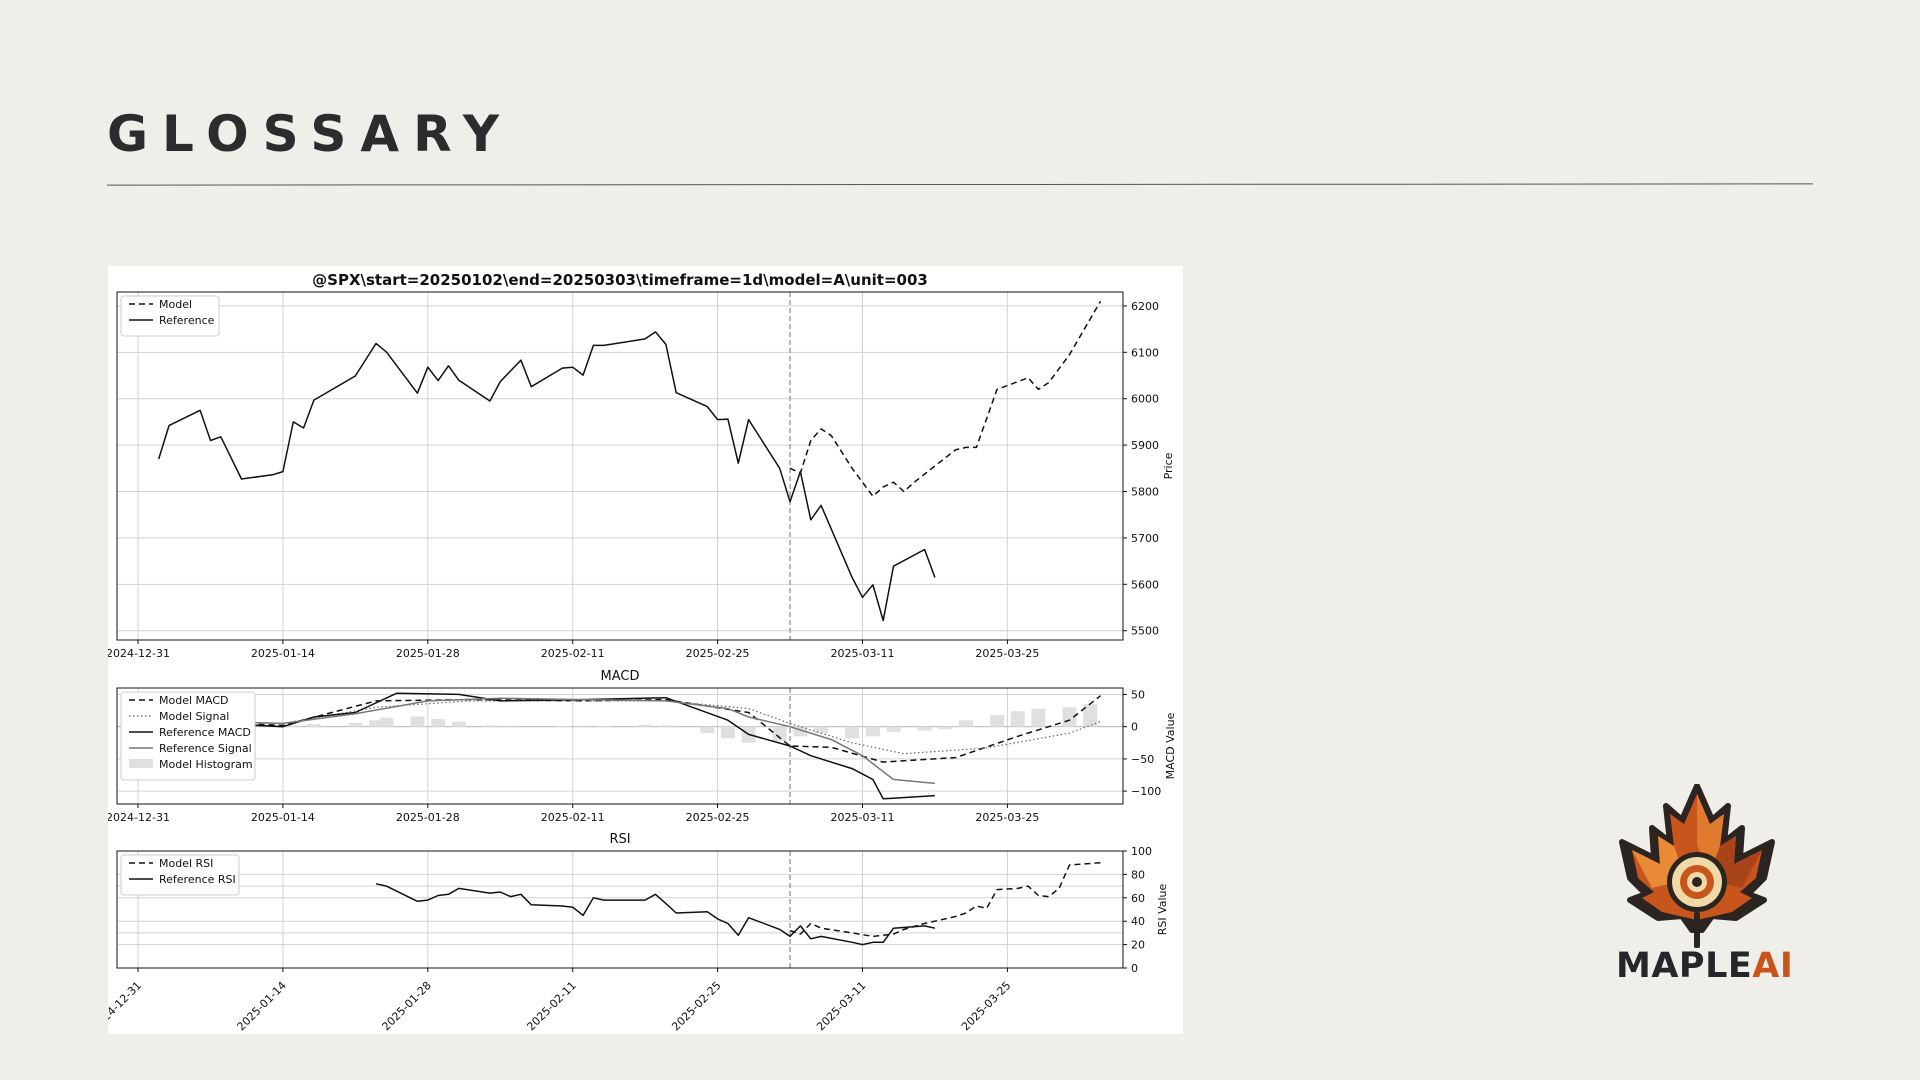 Image resolution: width=1920 pixels, height=1080 pixels. Describe the element at coordinates (1134, 727) in the screenshot. I see `macd-ytick-label: 0` at that location.